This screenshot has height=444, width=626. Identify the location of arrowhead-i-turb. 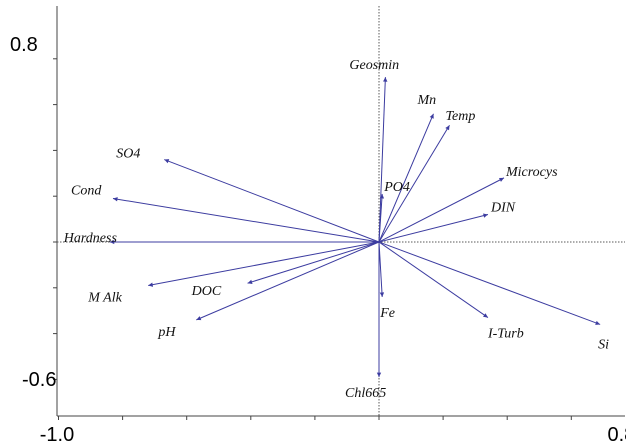
(485, 315).